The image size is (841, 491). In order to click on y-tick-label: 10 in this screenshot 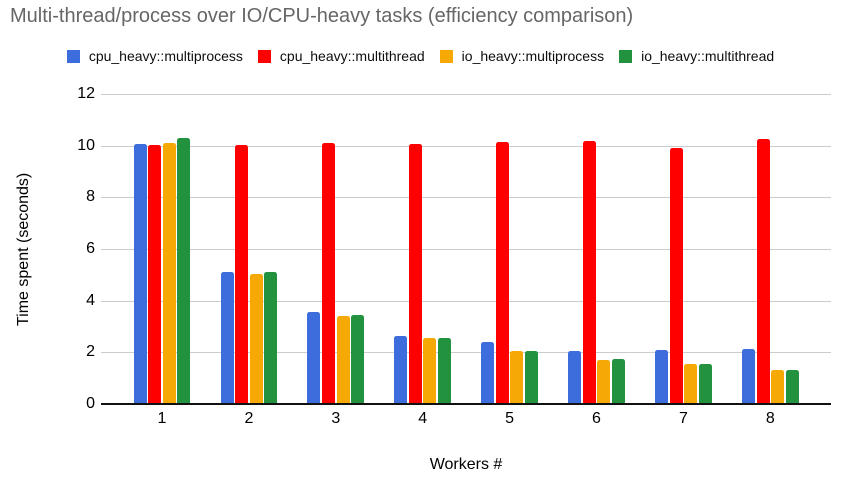, I will do `click(86, 145)`.